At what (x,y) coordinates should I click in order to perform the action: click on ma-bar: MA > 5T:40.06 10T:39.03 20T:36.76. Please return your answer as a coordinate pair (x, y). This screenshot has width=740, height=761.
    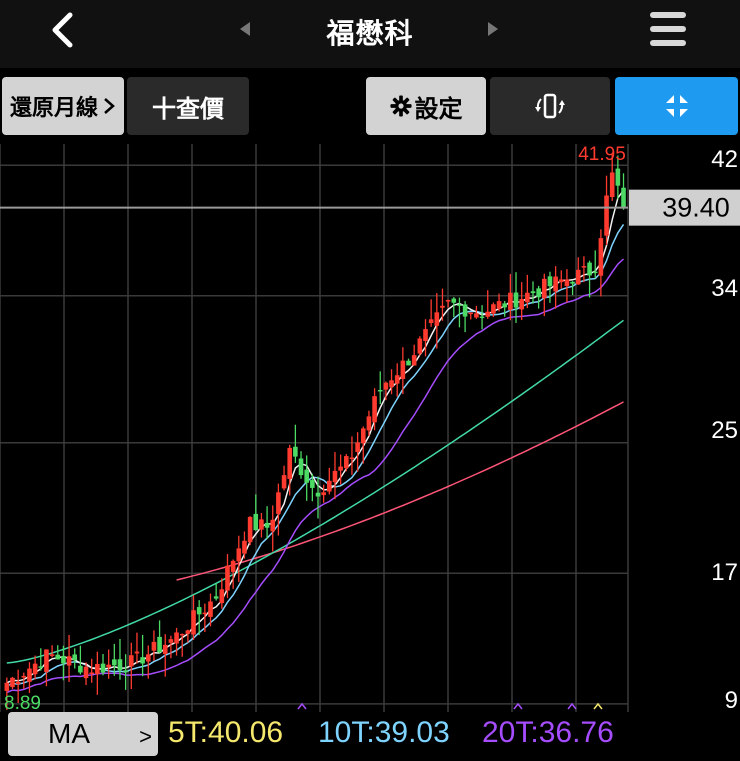
    Looking at the image, I should click on (370, 736).